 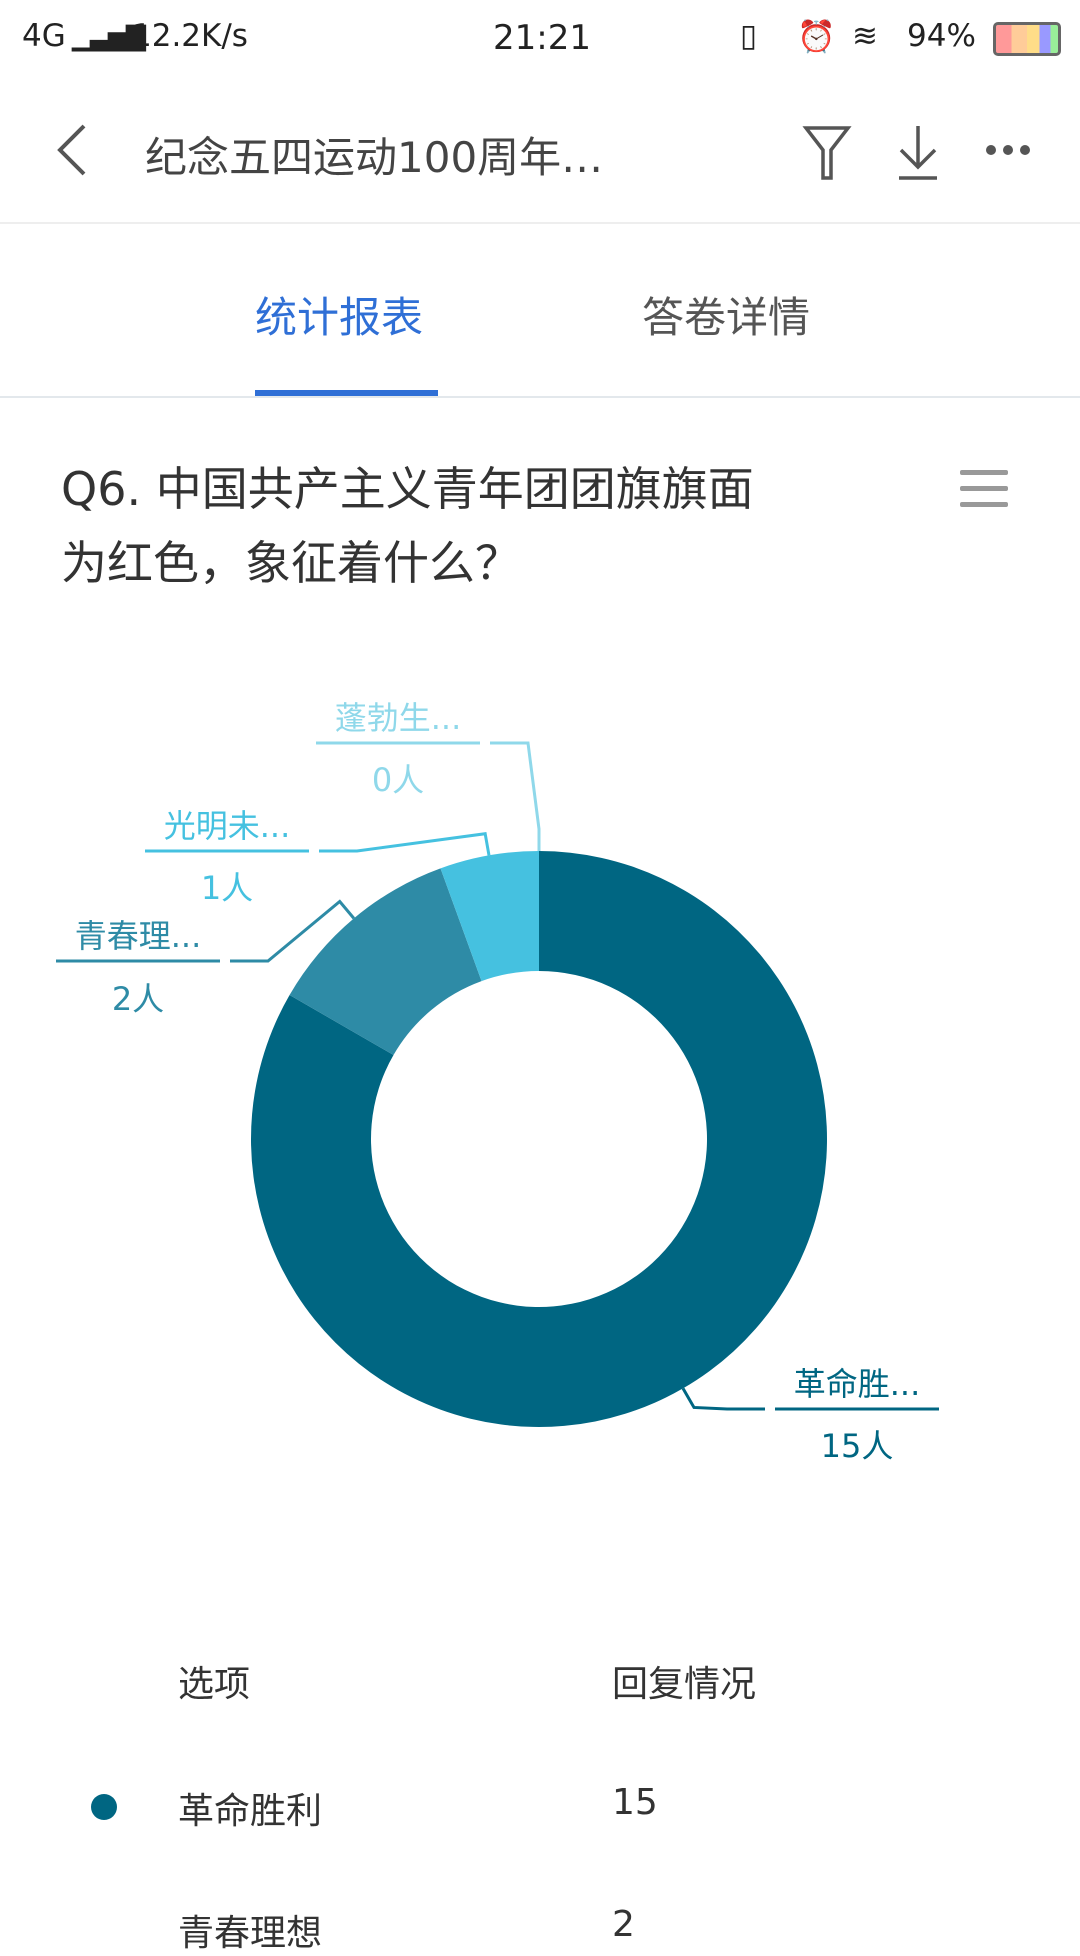 I want to click on question-title: Q6. 中国共产主义青年团团旗旗面为红色，象征着什么？, so click(x=407, y=526).